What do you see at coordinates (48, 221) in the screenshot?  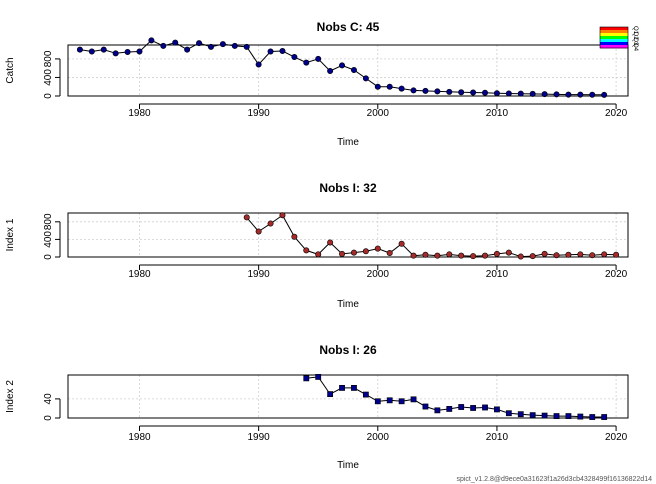 I see `y-tick-label: 800` at bounding box center [48, 221].